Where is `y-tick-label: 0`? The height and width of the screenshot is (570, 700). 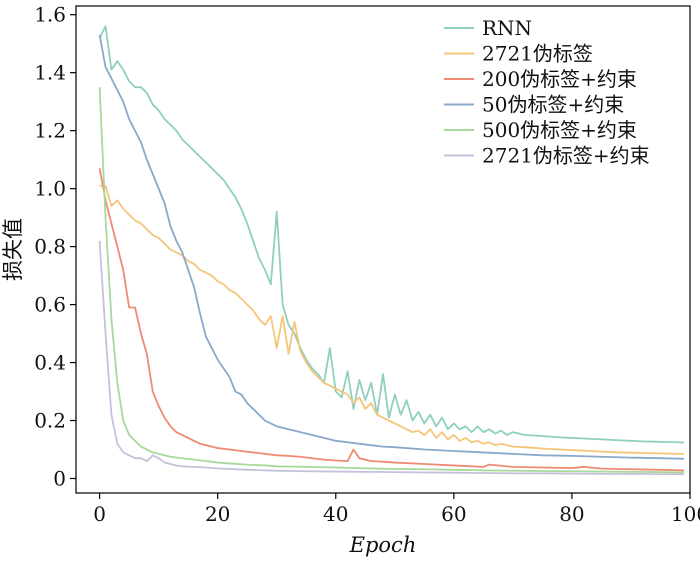 y-tick-label: 0 is located at coordinates (59, 479).